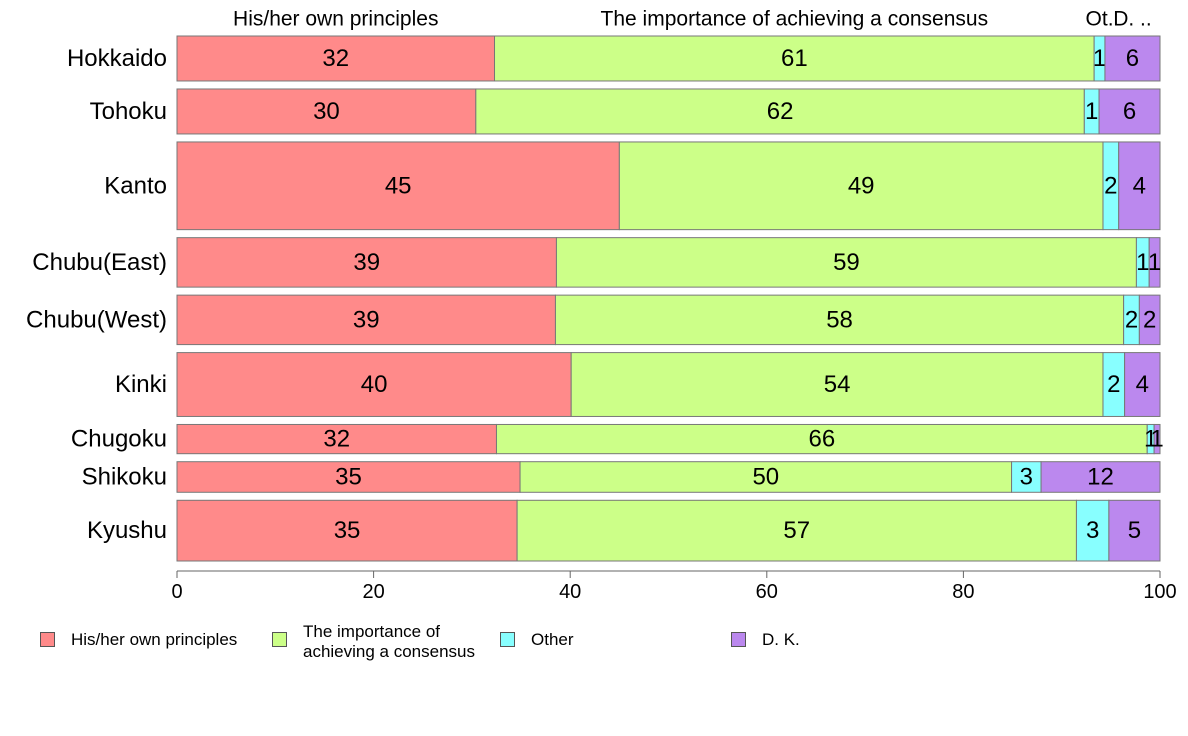 The image size is (1188, 736). I want to click on legend-item-principles: His/her own principles, so click(138, 636).